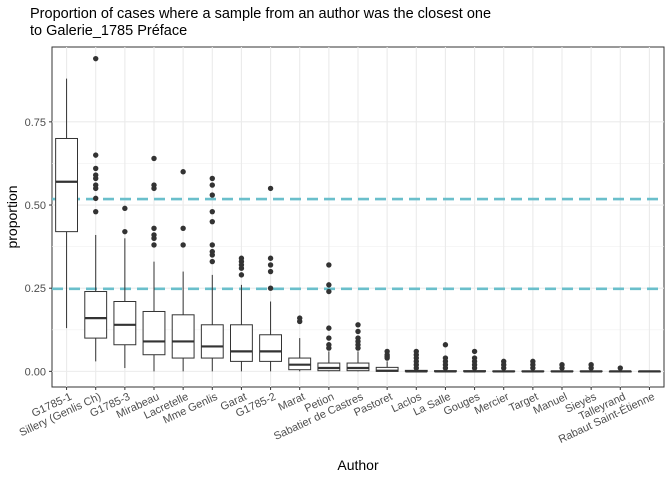 Image resolution: width=672 pixels, height=480 pixels. Describe the element at coordinates (35, 123) in the screenshot. I see `y-tick-label: 0.75` at that location.